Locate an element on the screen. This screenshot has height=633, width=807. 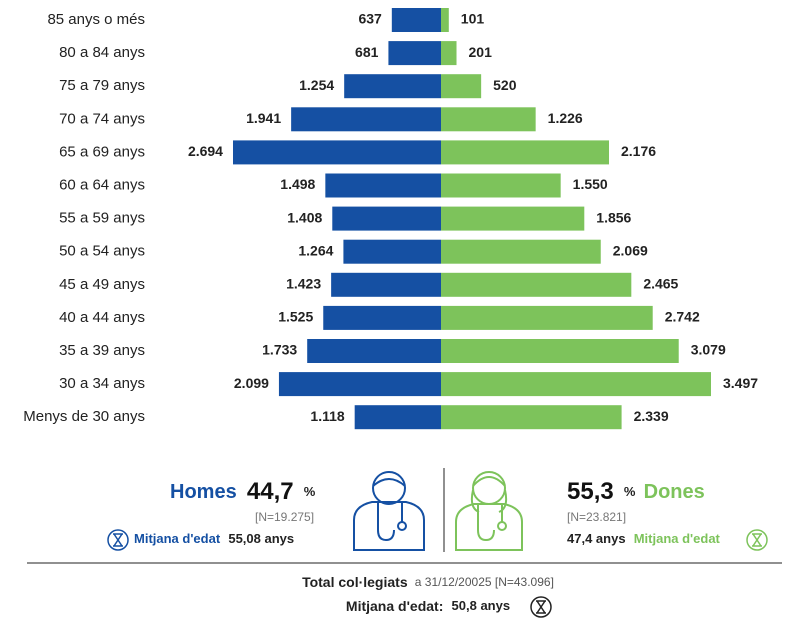
category-label: 30 a 34 anys is located at coordinates (102, 383).